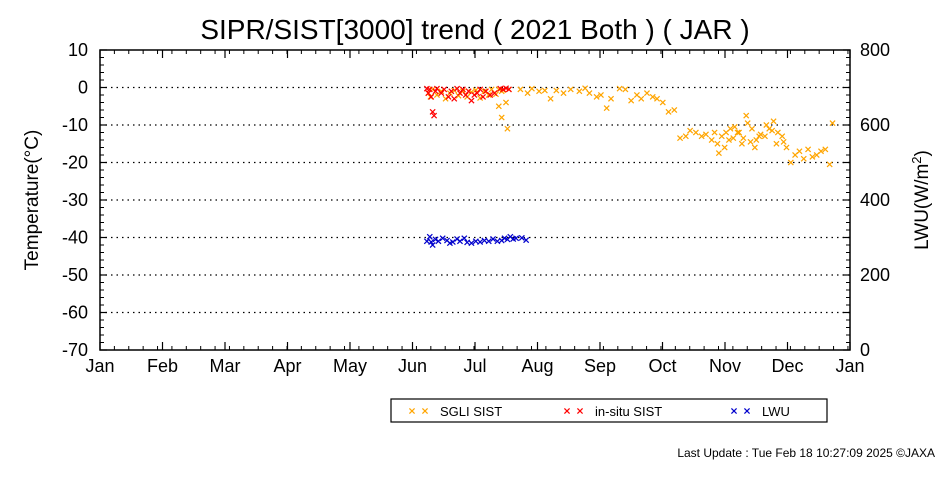  I want to click on y-tick-label: 10, so click(78, 50).